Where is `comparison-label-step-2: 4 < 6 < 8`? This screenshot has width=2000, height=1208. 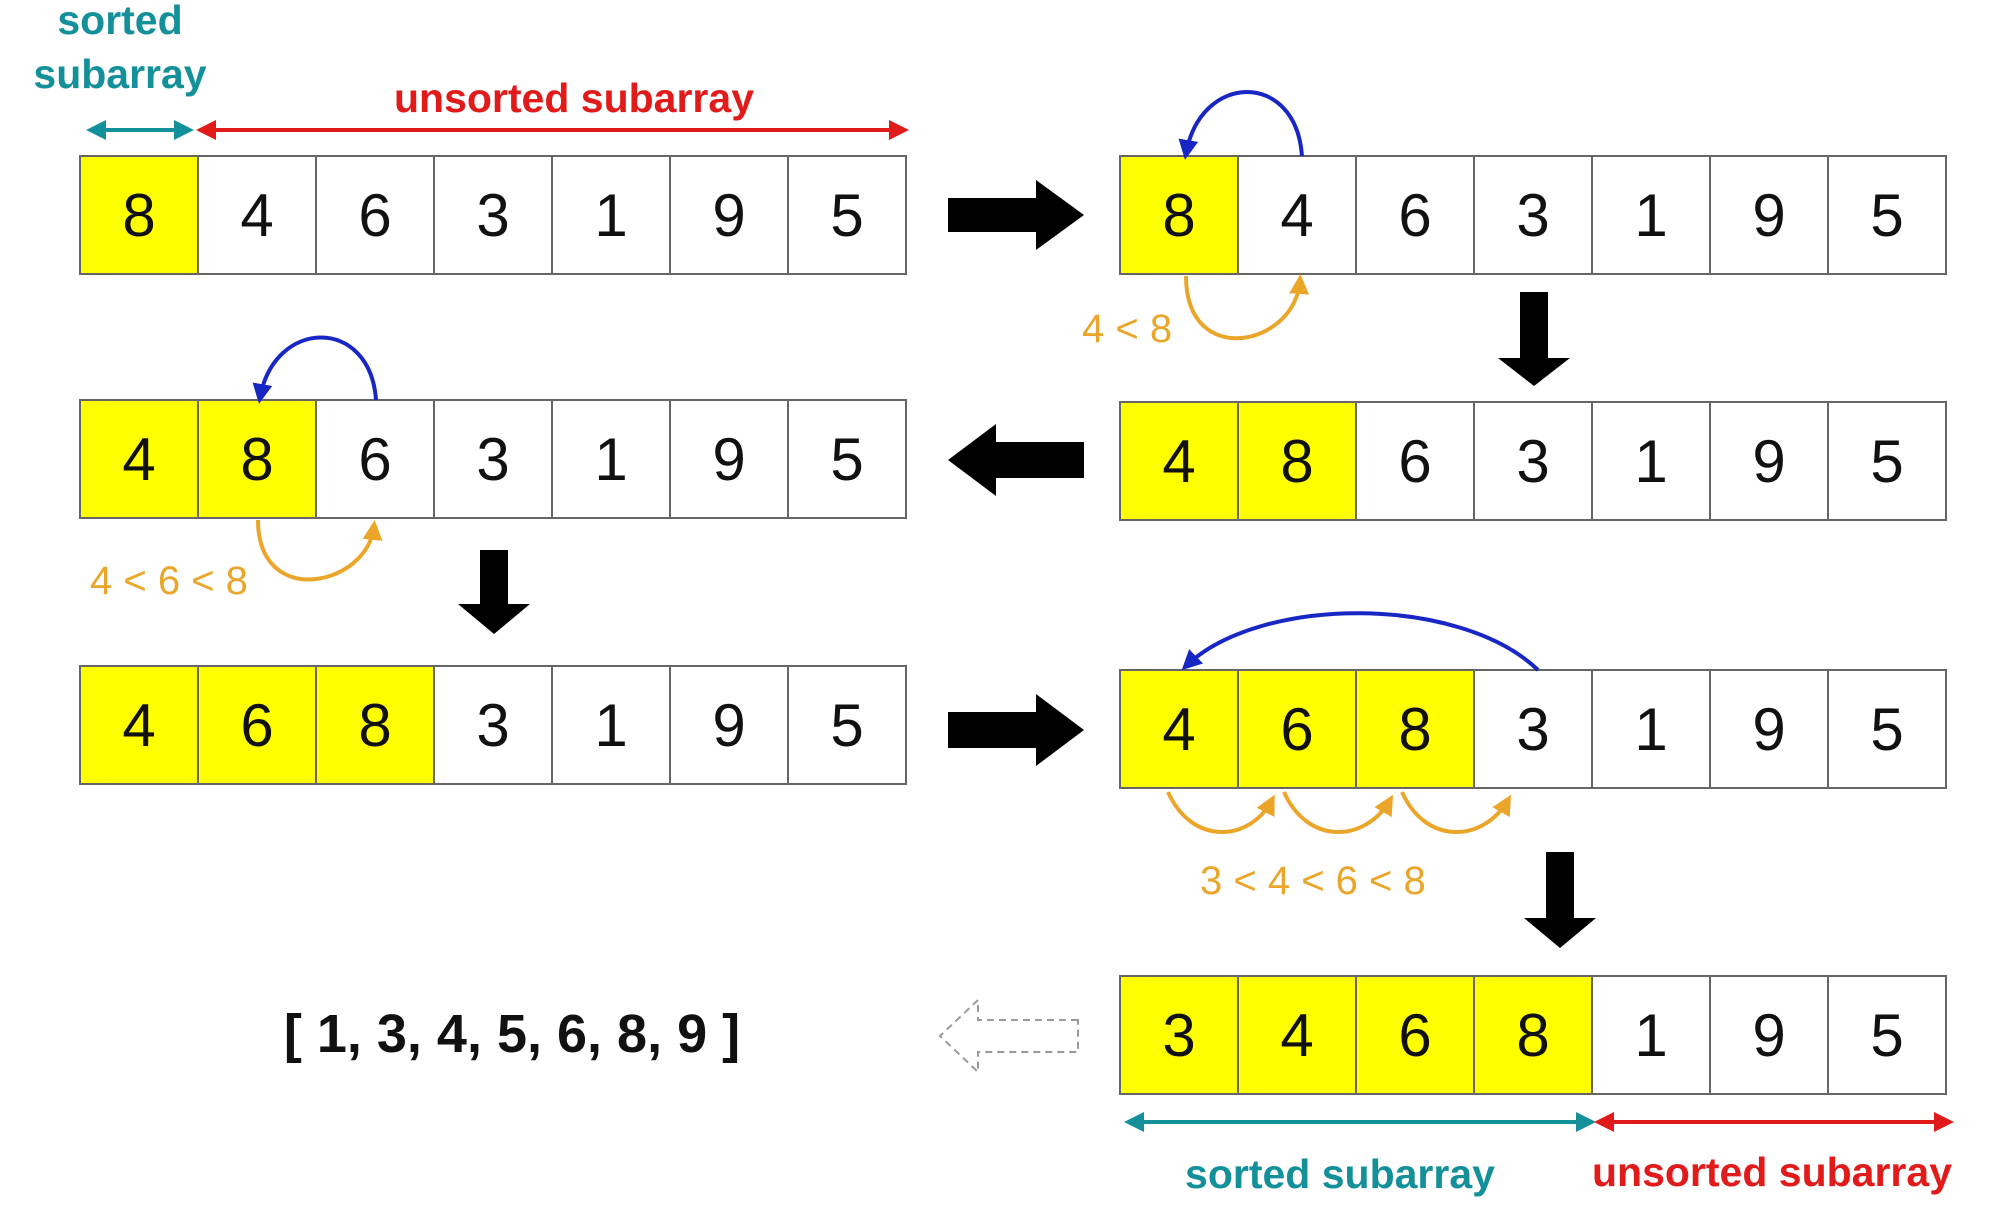 comparison-label-step-2: 4 < 6 < 8 is located at coordinates (169, 581).